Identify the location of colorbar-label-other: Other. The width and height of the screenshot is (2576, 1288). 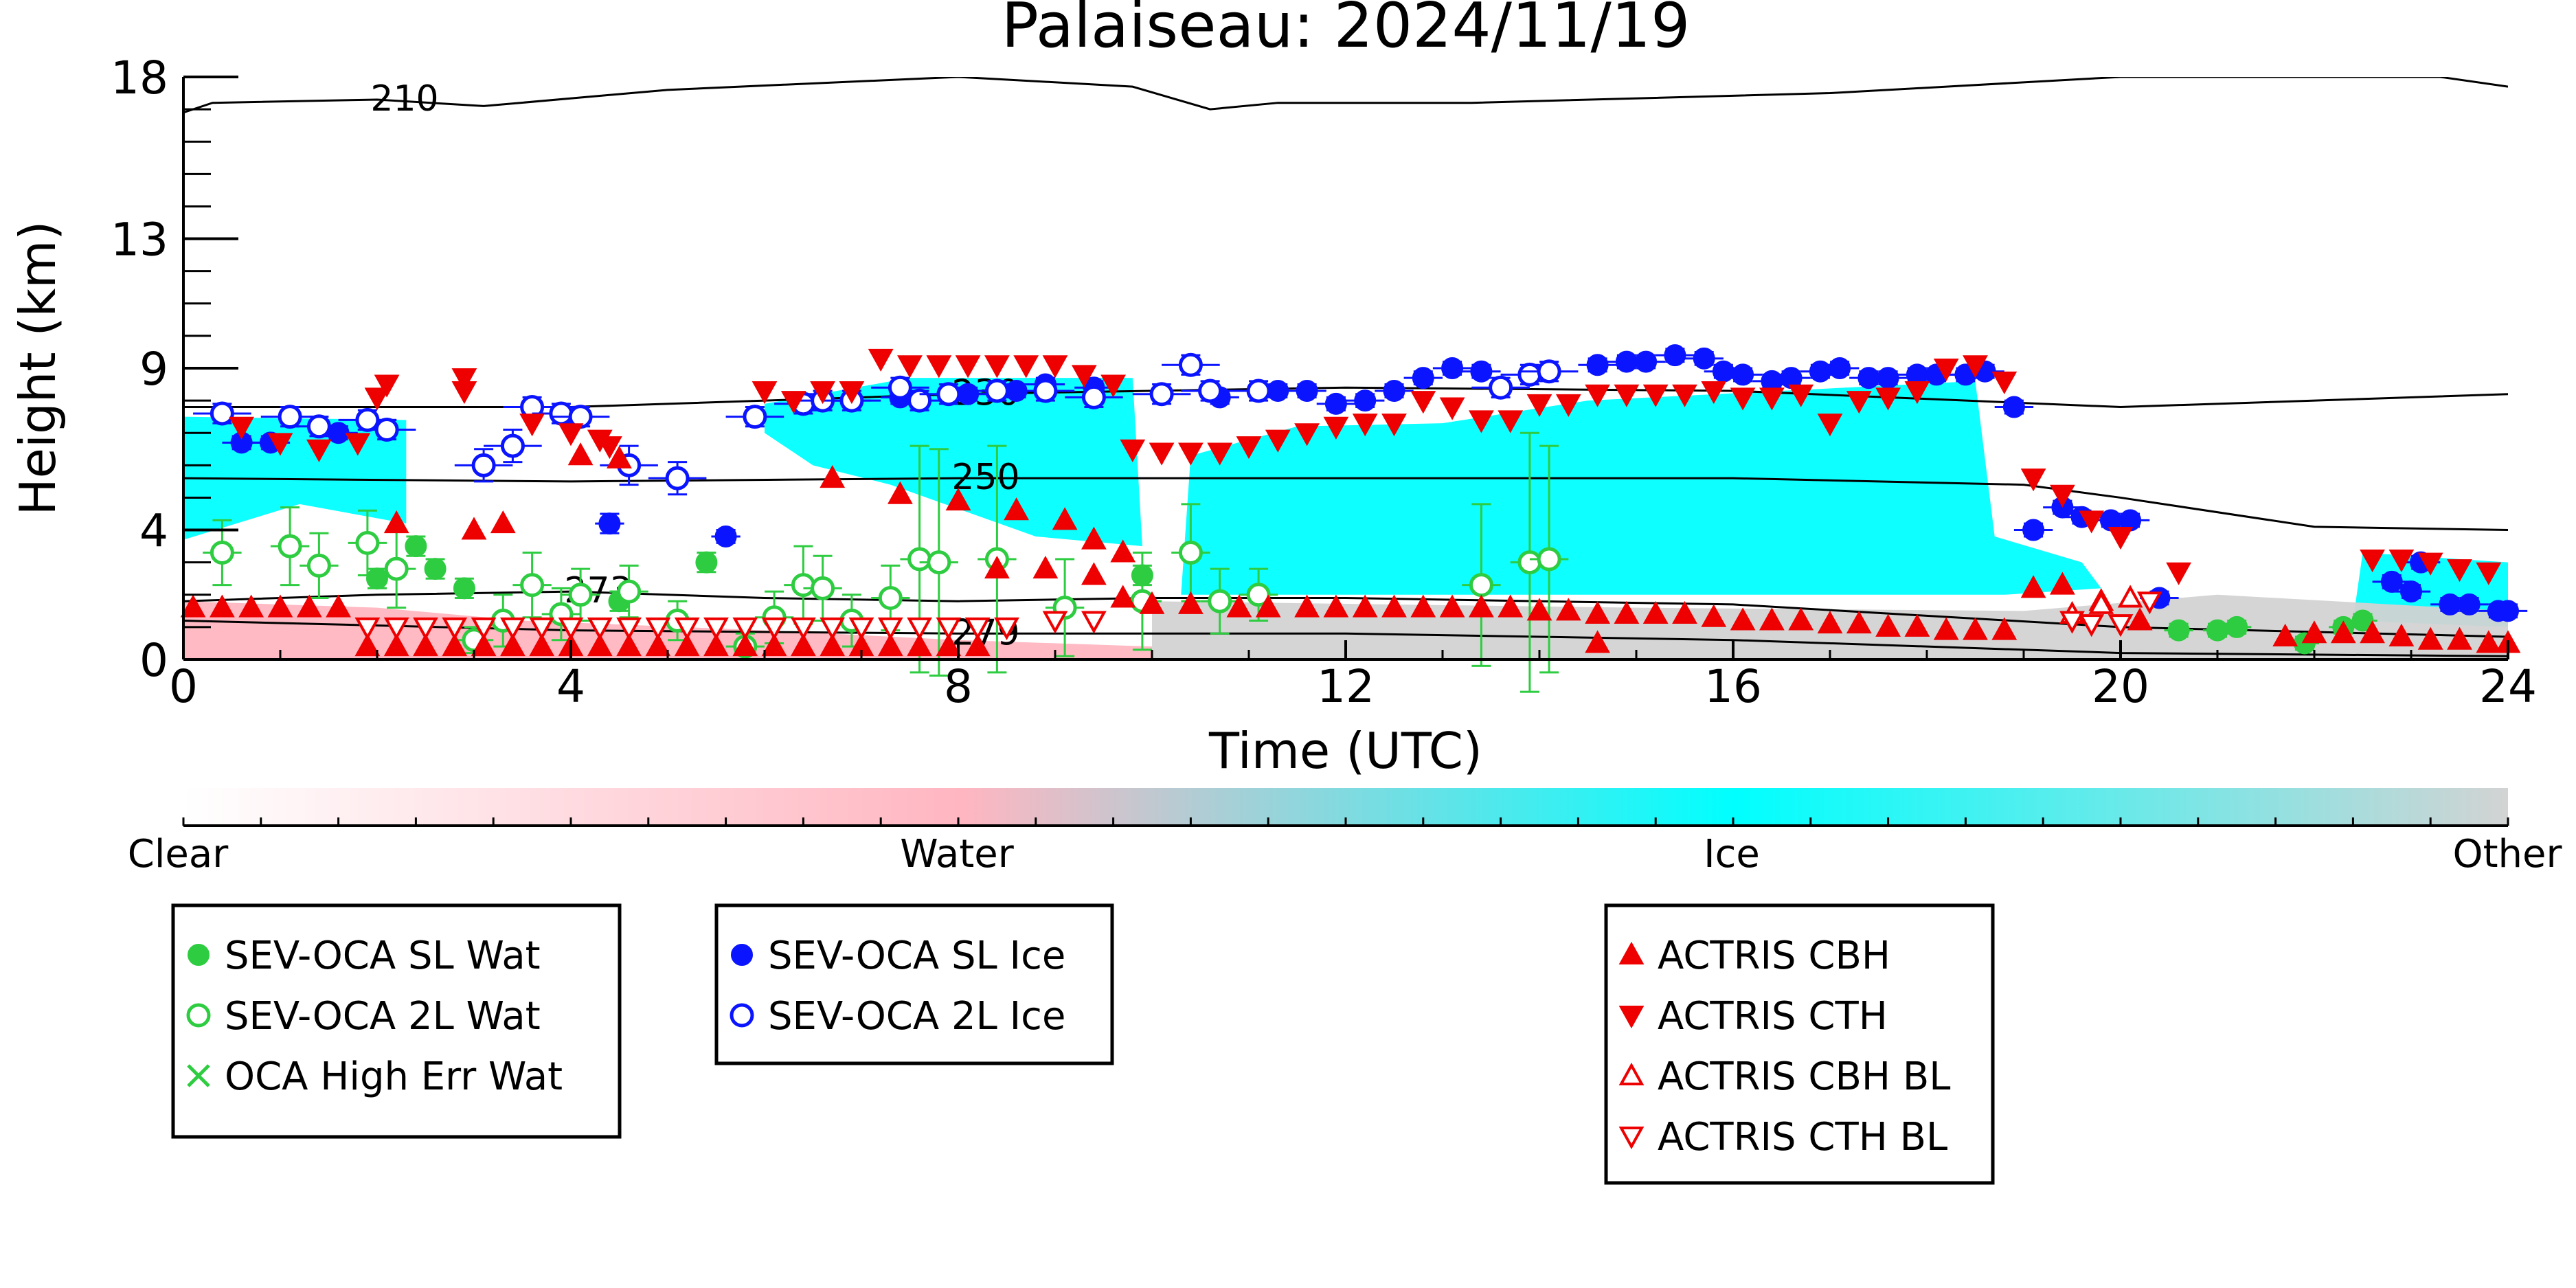
(2507, 854).